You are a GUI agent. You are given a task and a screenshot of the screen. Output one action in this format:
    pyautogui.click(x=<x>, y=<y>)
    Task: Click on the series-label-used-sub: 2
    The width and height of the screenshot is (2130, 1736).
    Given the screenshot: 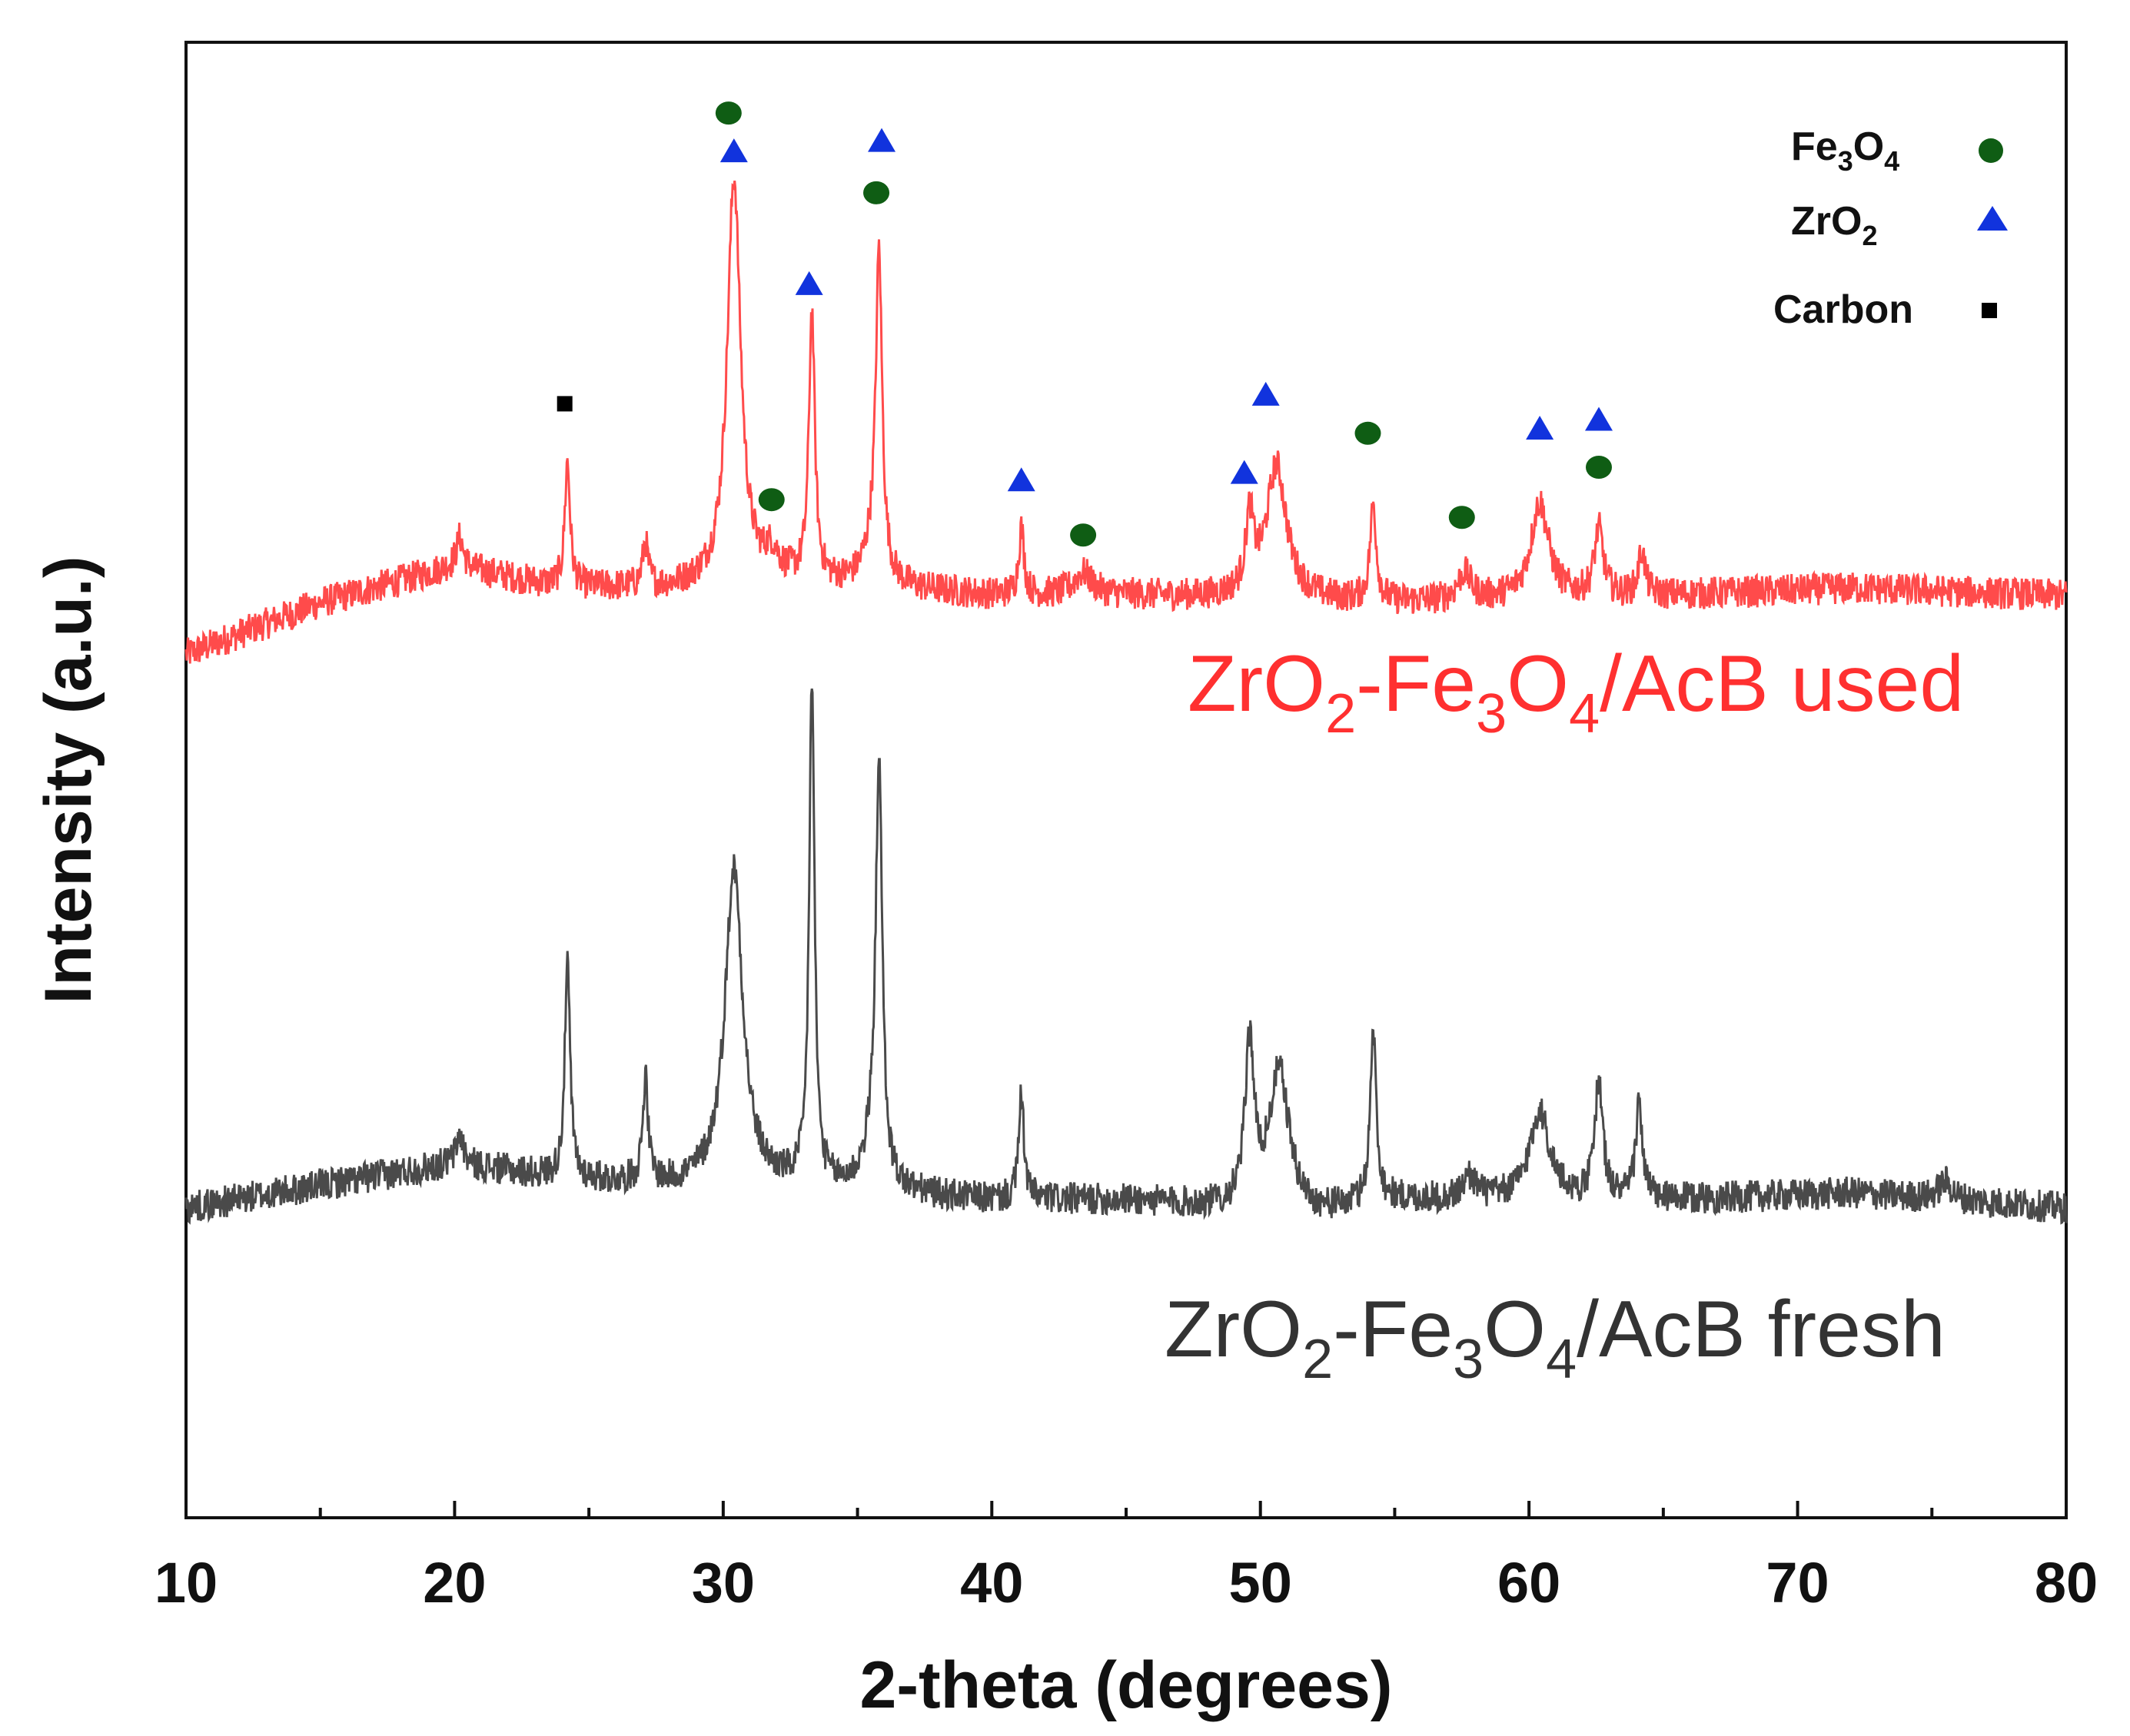 What is the action you would take?
    pyautogui.click(x=1340, y=714)
    